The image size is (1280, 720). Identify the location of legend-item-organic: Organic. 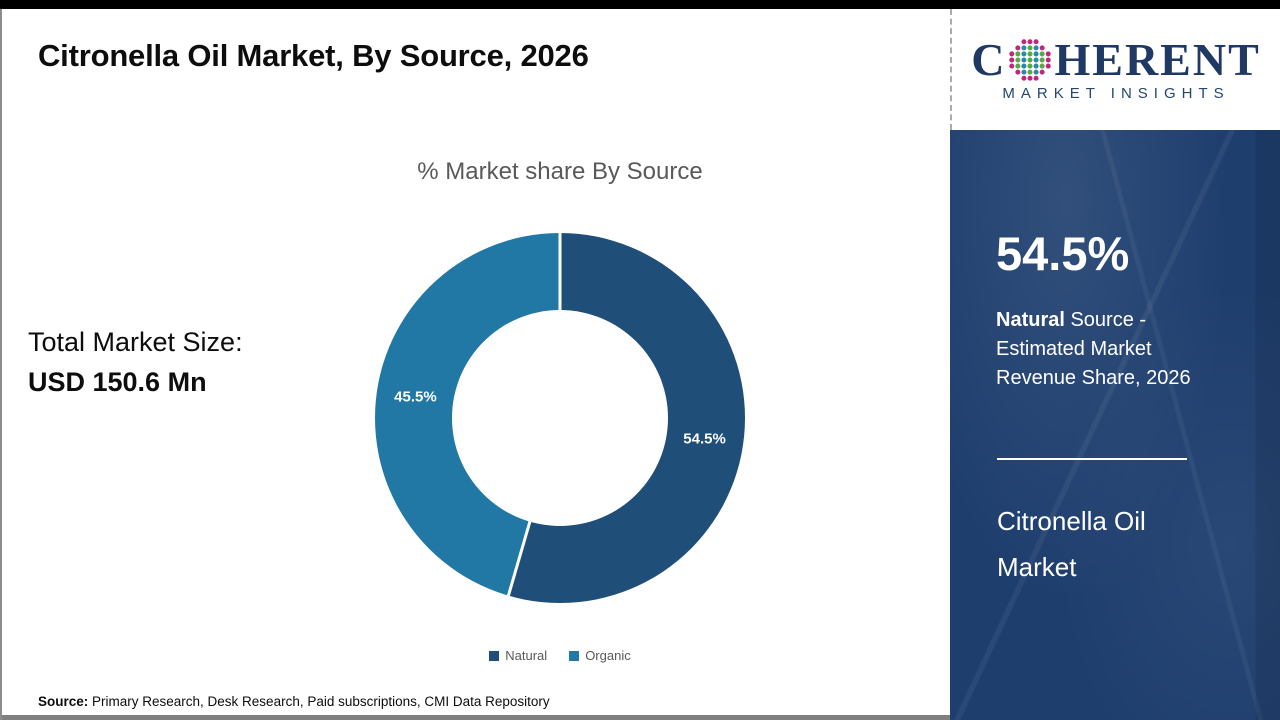
(600, 655).